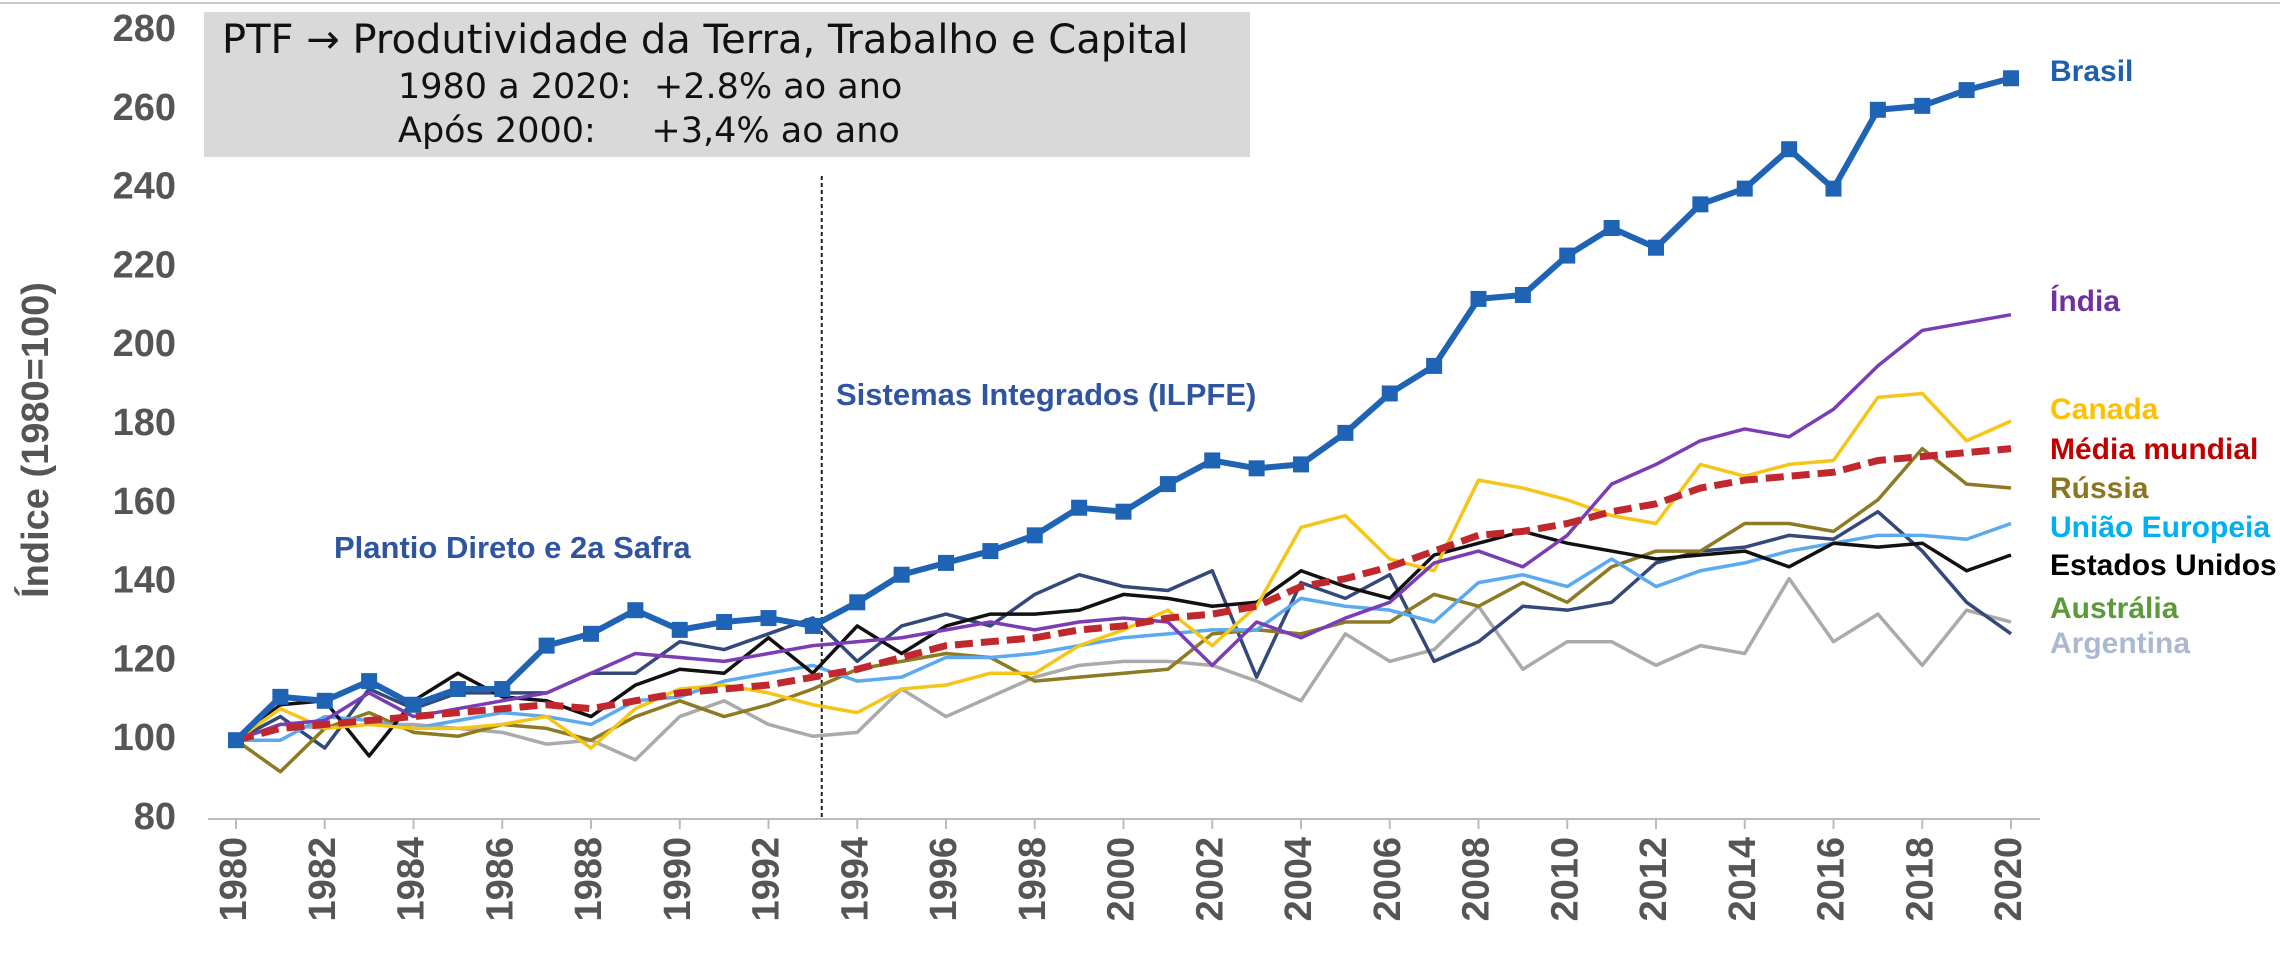 This screenshot has height=968, width=2280. Describe the element at coordinates (234, 879) in the screenshot. I see `x-tick-label: 1980` at that location.